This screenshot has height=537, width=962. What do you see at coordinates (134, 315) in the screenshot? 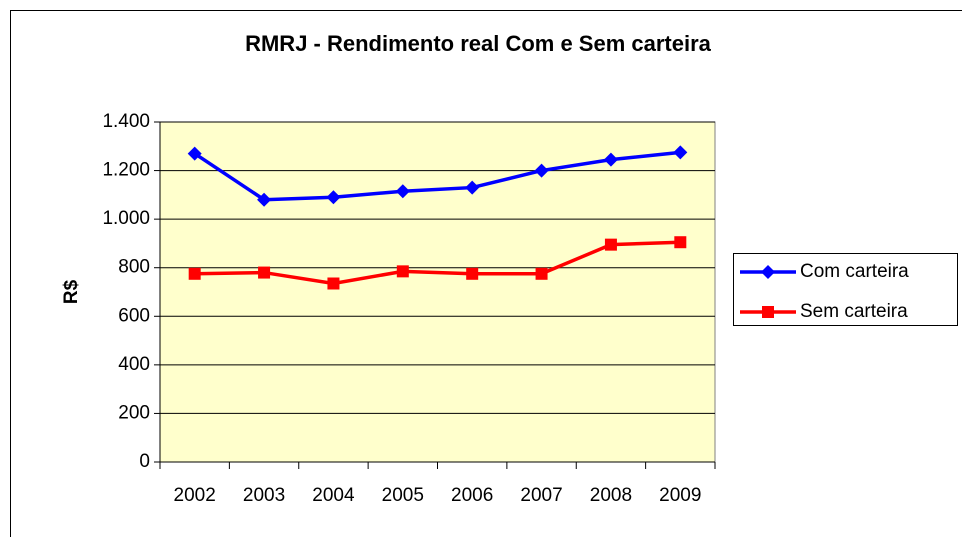
I see `y-tick-label: 600` at bounding box center [134, 315].